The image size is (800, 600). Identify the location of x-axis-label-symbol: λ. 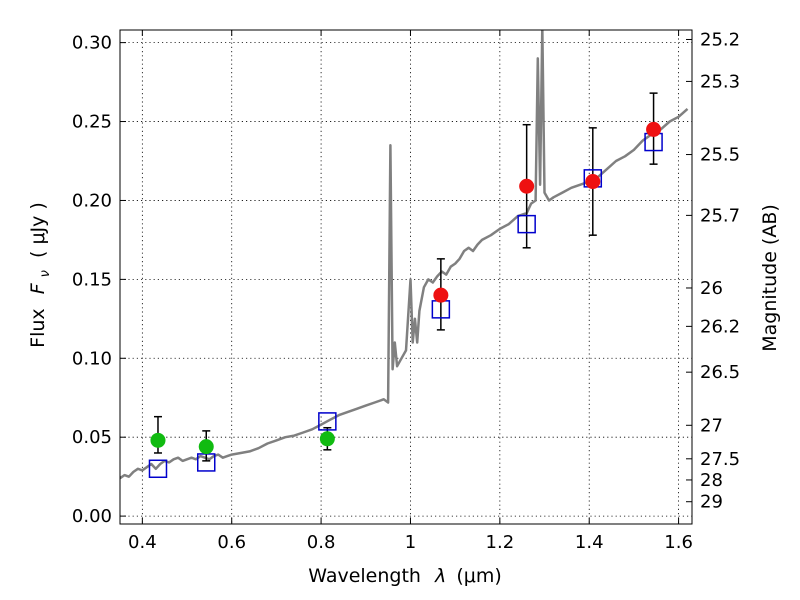
(440, 576).